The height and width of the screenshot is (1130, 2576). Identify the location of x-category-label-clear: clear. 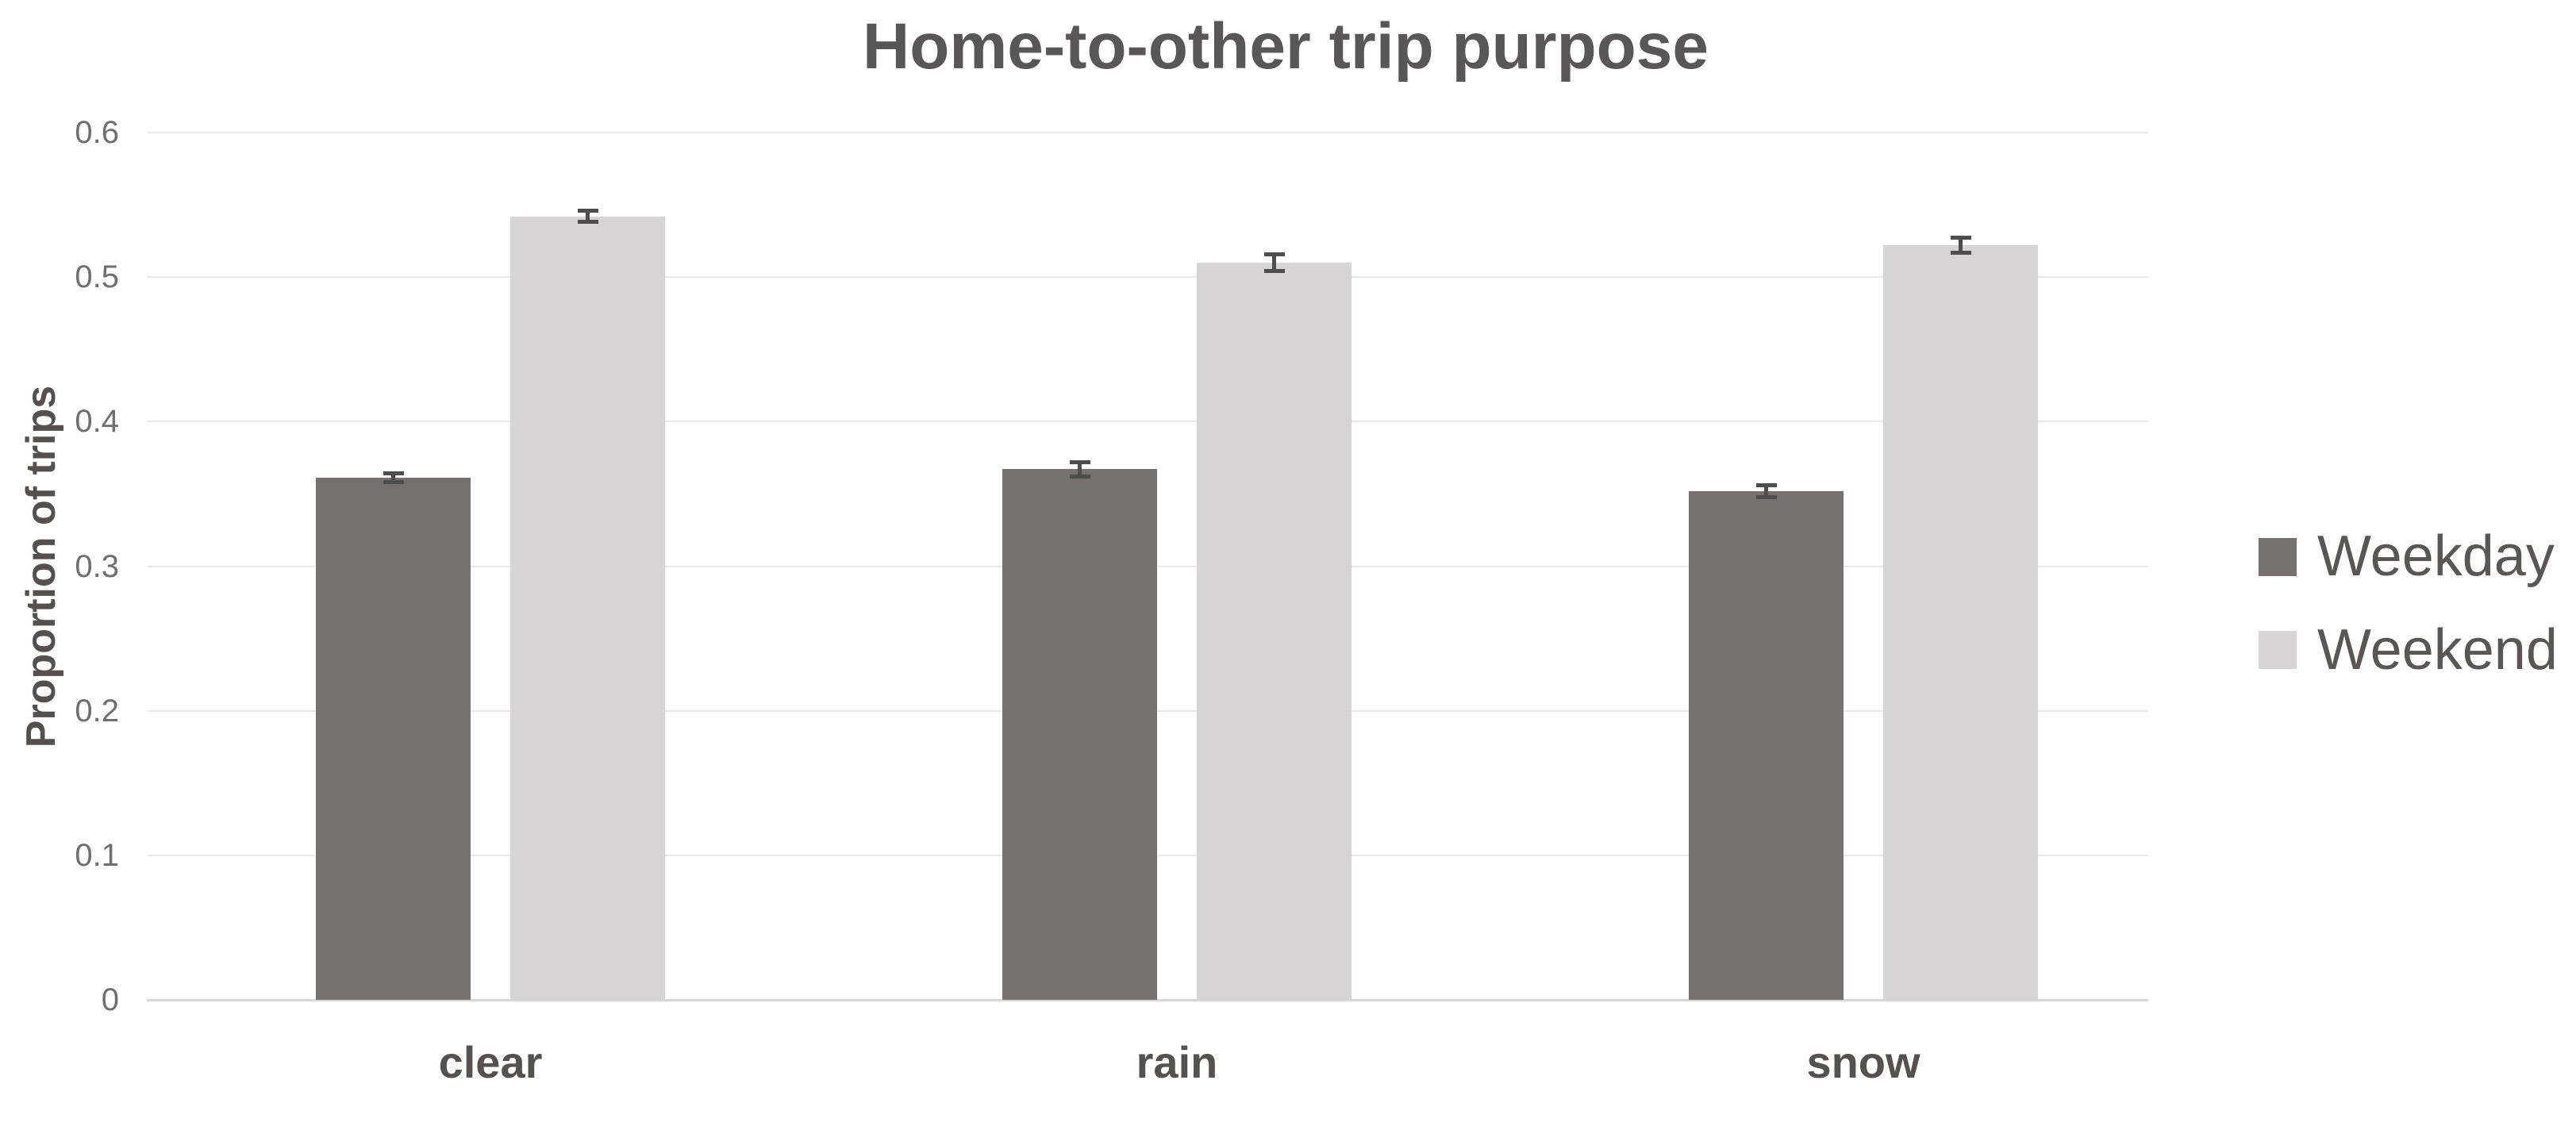
(491, 1062).